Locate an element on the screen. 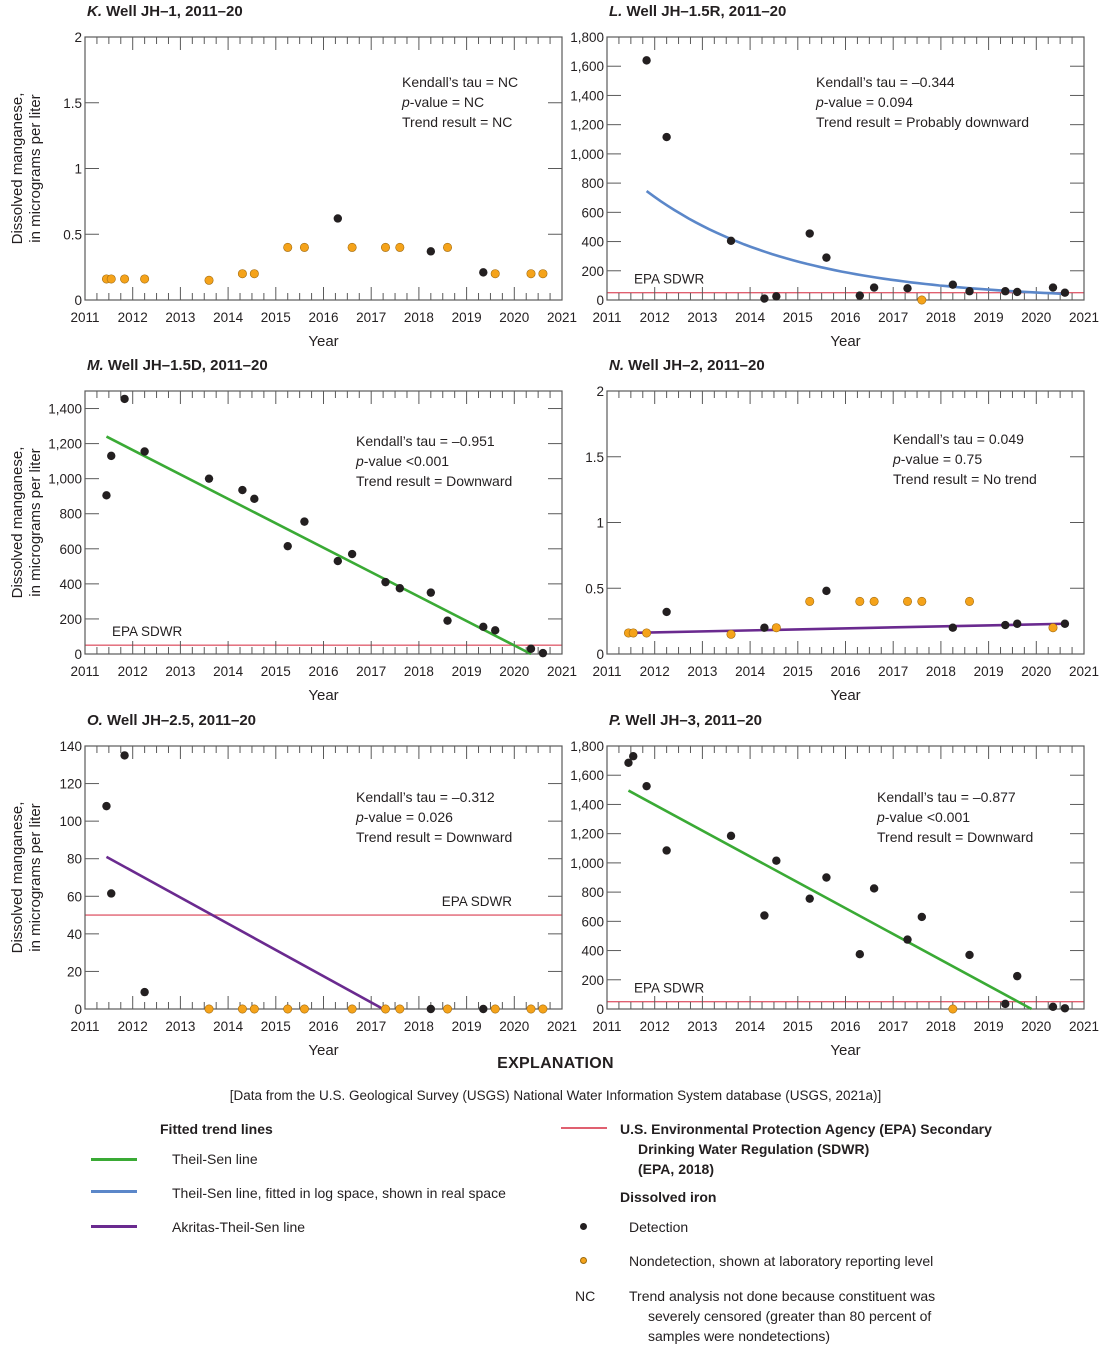 The height and width of the screenshot is (1350, 1111). epa-line-2: Drinking Water Regulation (SDWR) is located at coordinates (754, 1149).